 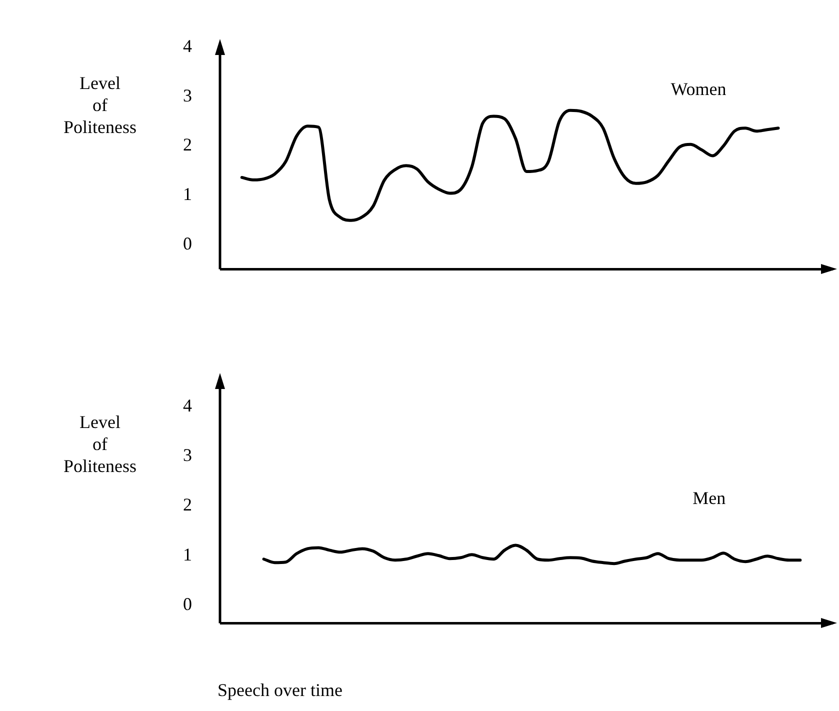 What do you see at coordinates (709, 498) in the screenshot?
I see `text: Men` at bounding box center [709, 498].